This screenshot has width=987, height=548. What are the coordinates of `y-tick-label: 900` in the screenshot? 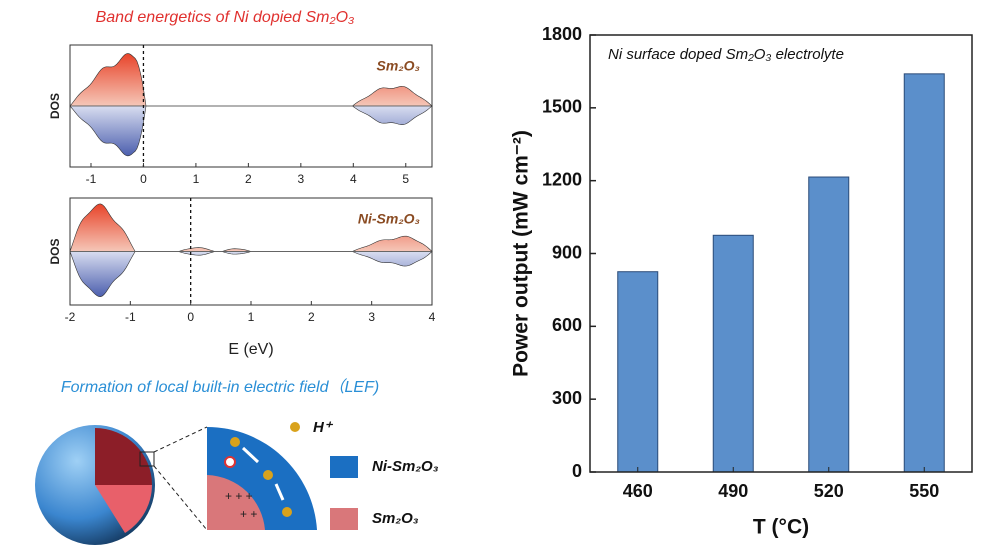 It's located at (567, 252).